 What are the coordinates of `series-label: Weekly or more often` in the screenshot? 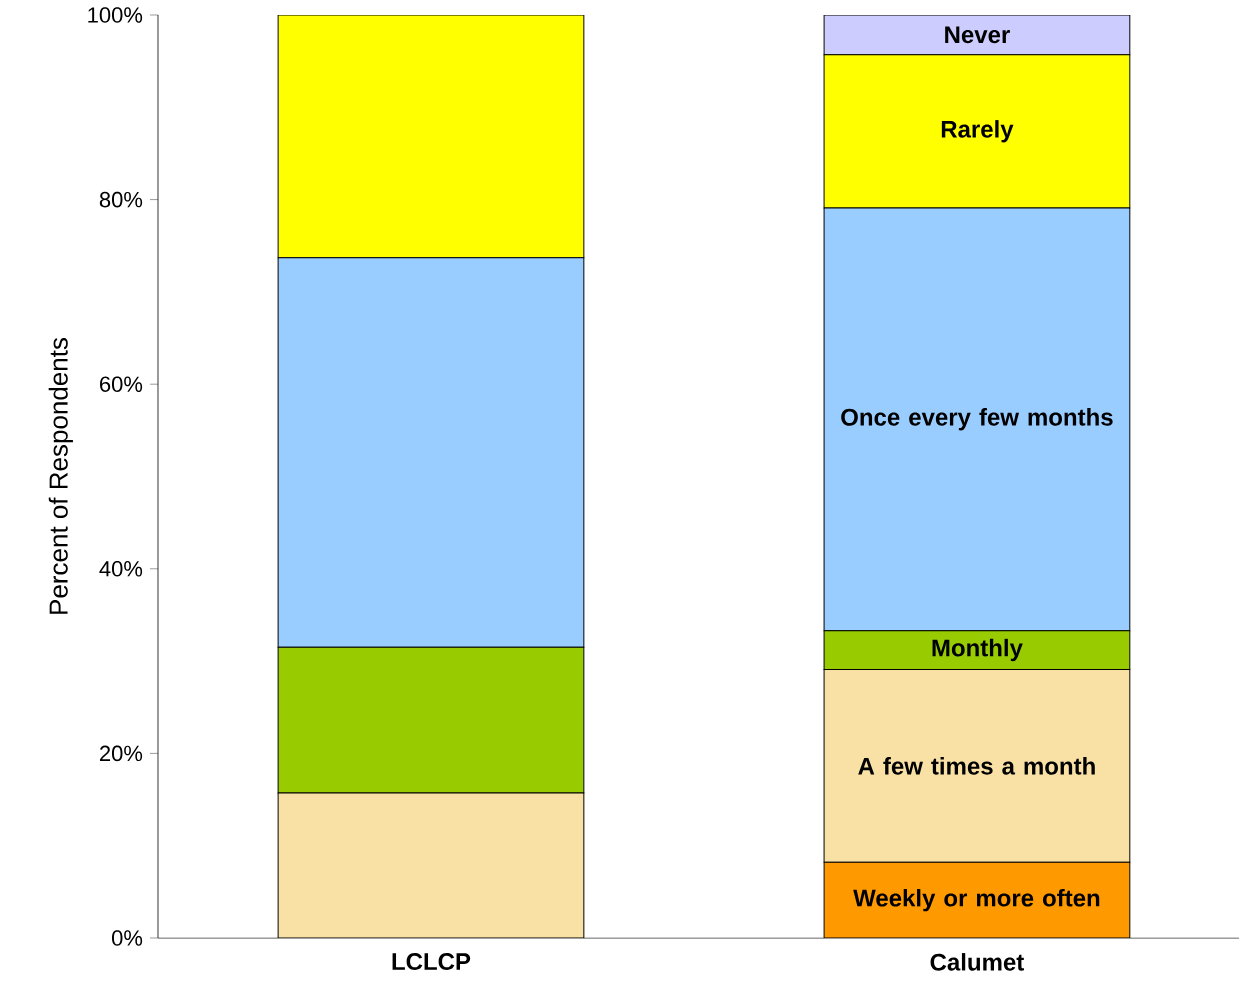 It's located at (976, 900).